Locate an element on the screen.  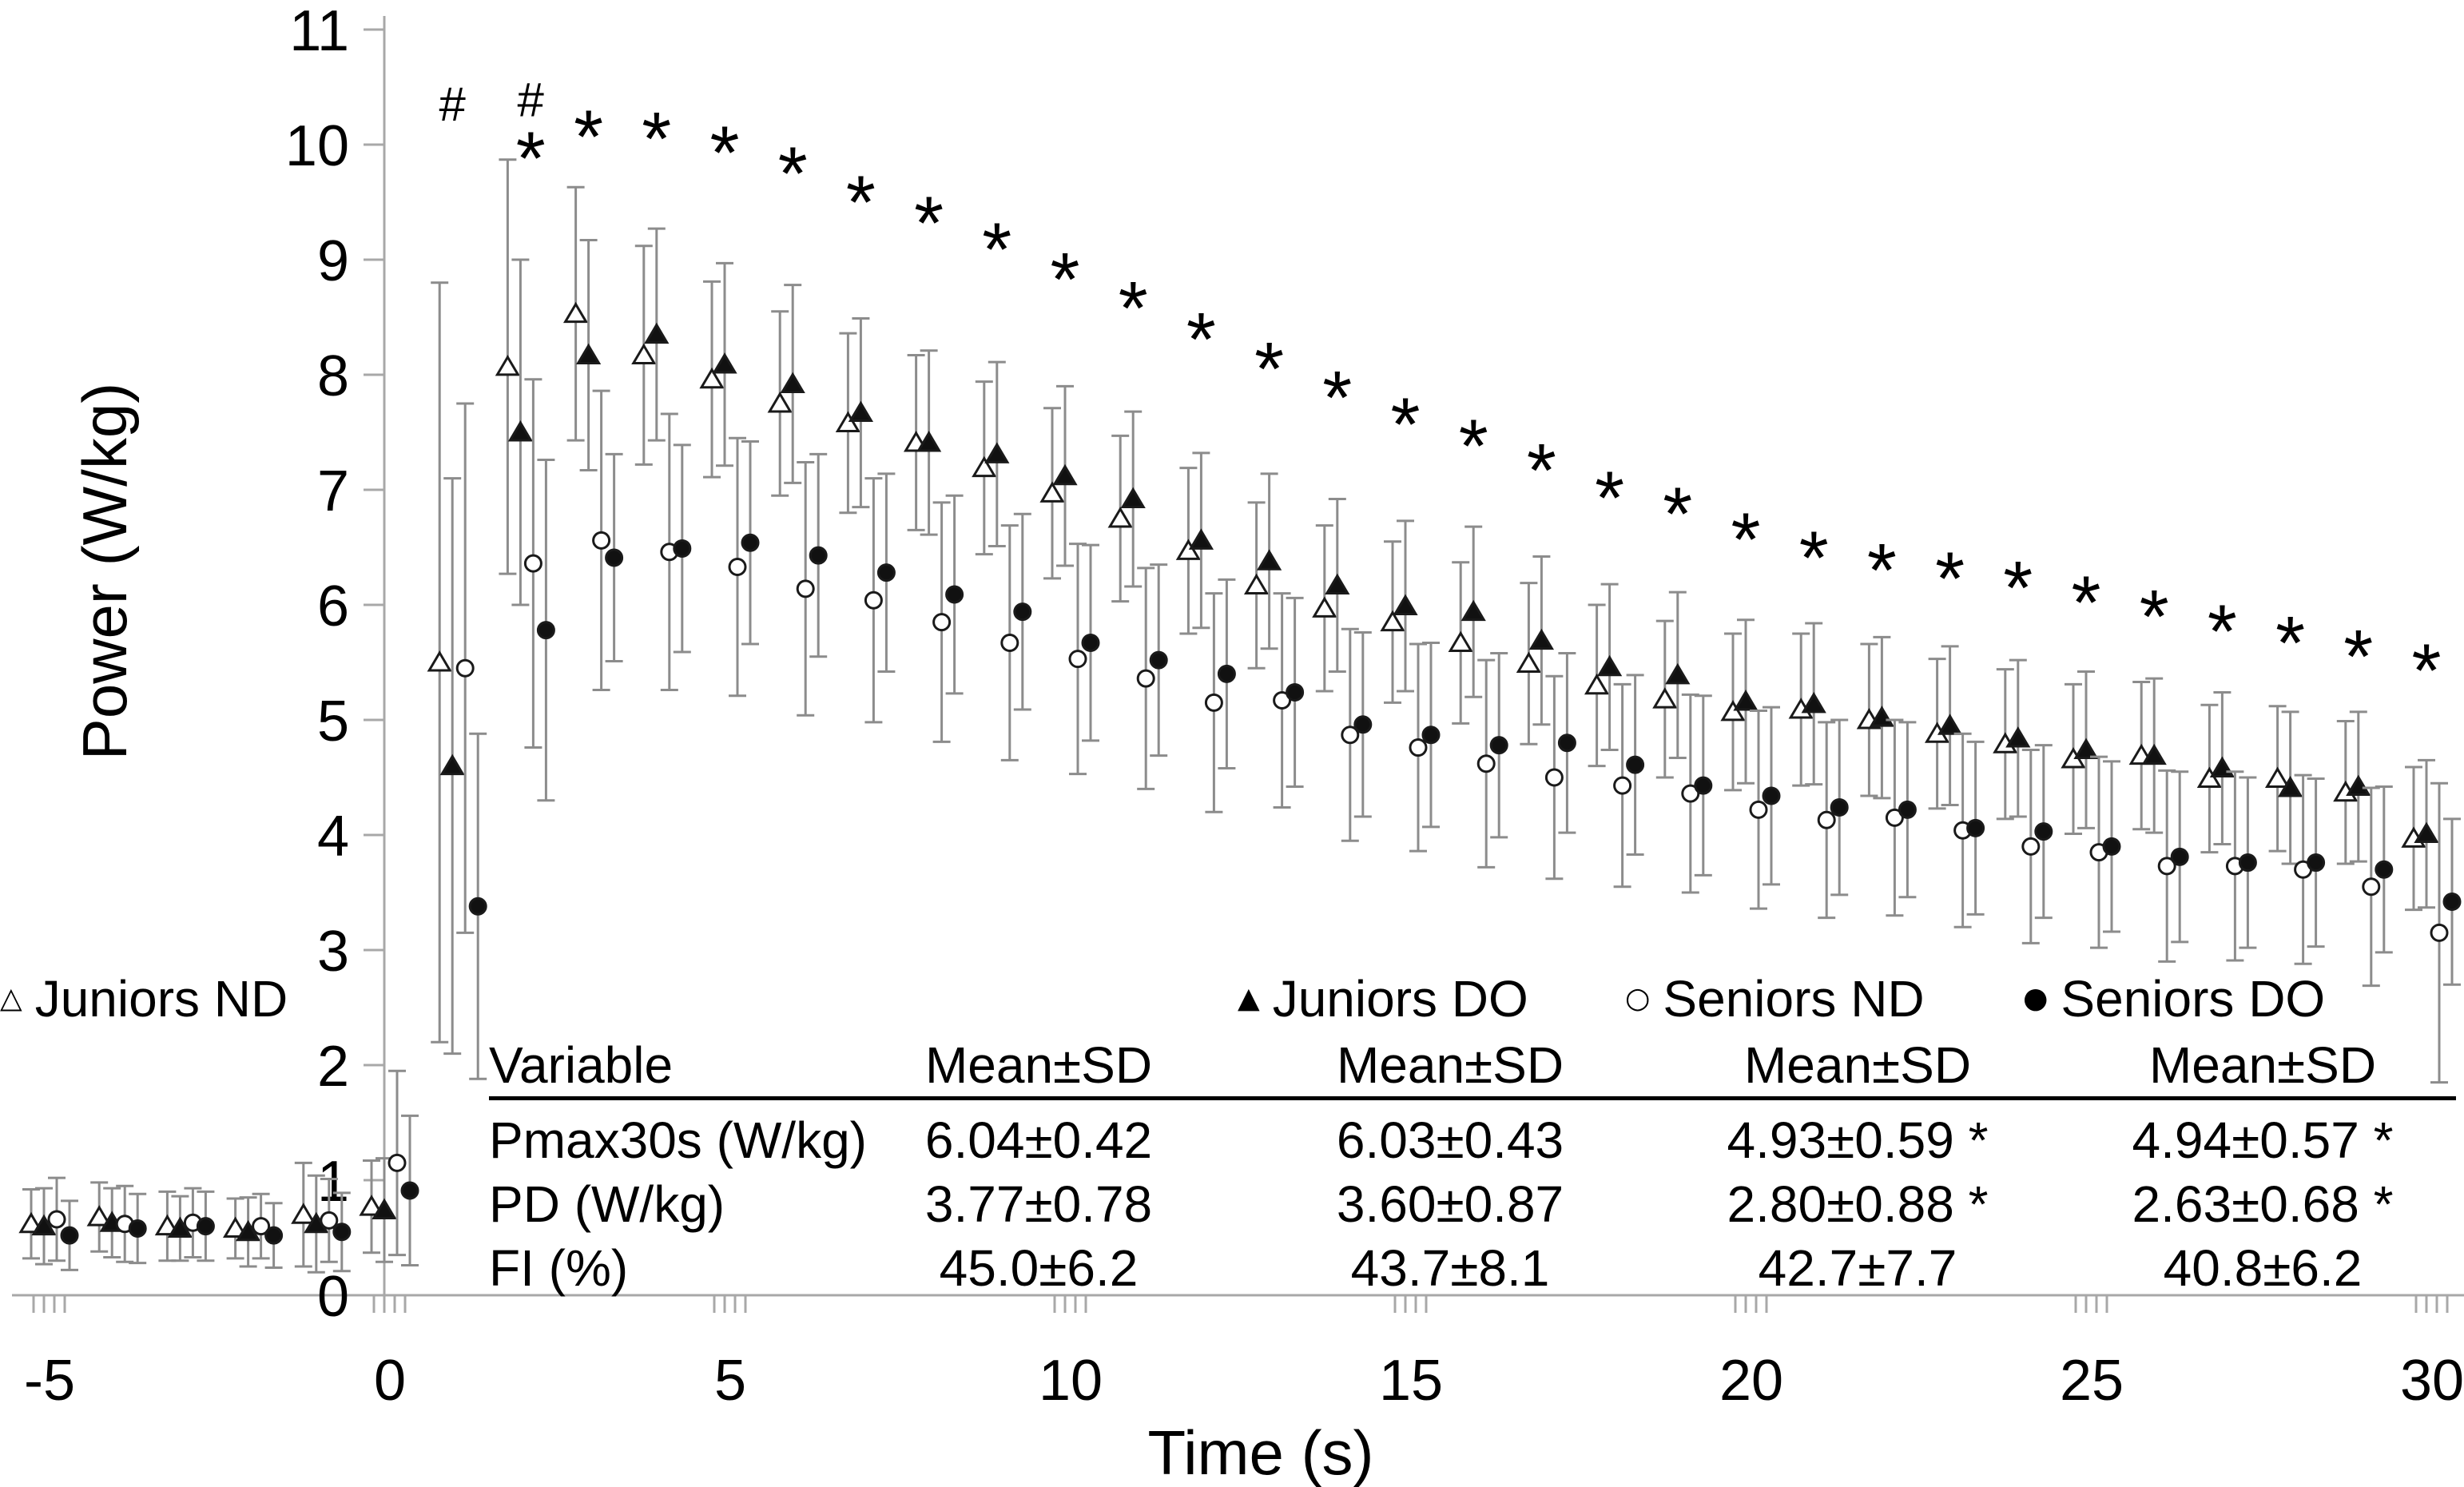
svg-text: 7 is located at coordinates (333, 491).